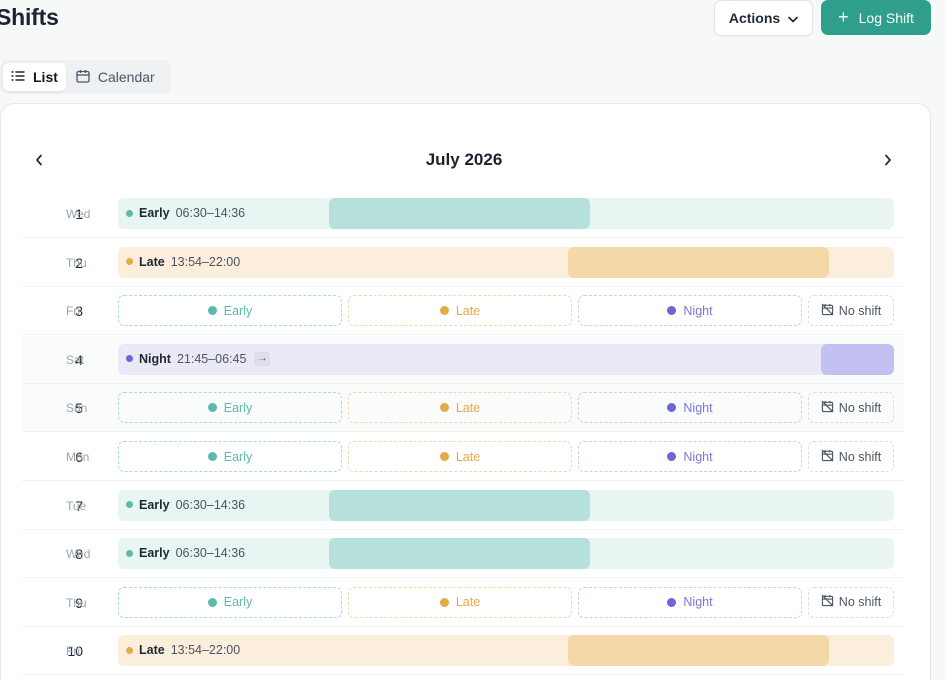  Describe the element at coordinates (205, 261) in the screenshot. I see `shift-time: 13:54–22:00` at that location.